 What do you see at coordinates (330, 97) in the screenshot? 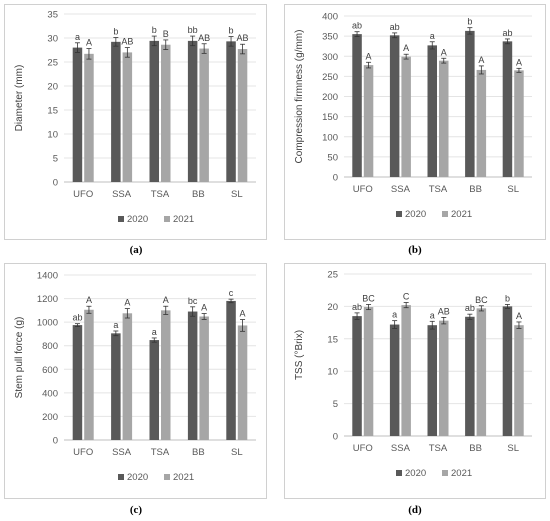
I see `y-tick-label: 200` at bounding box center [330, 97].